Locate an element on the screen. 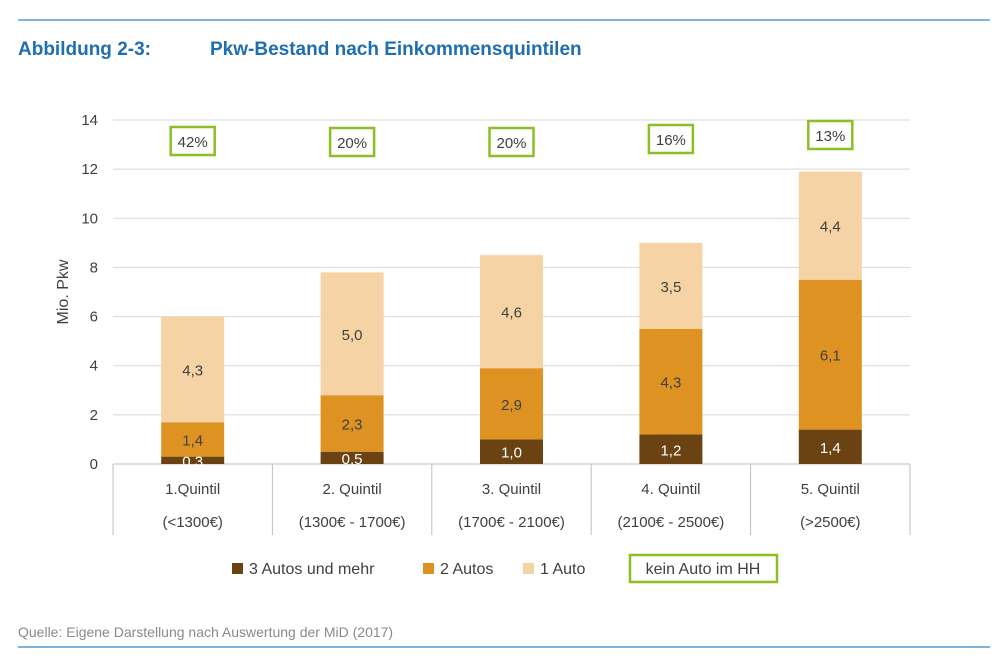 Image resolution: width=1000 pixels, height=666 pixels. figure-title: Pkw-Bestand nach Einkommensquintilen is located at coordinates (396, 49).